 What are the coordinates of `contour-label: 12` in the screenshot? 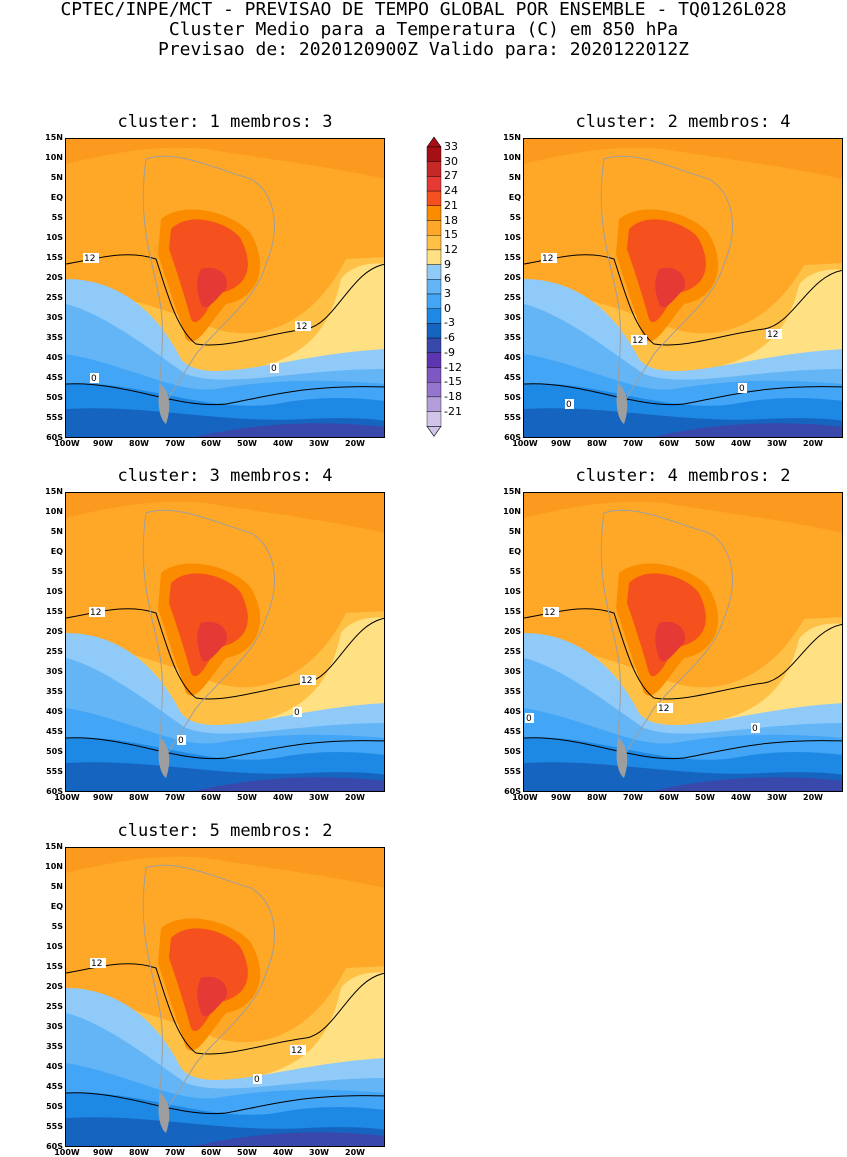 It's located at (549, 258).